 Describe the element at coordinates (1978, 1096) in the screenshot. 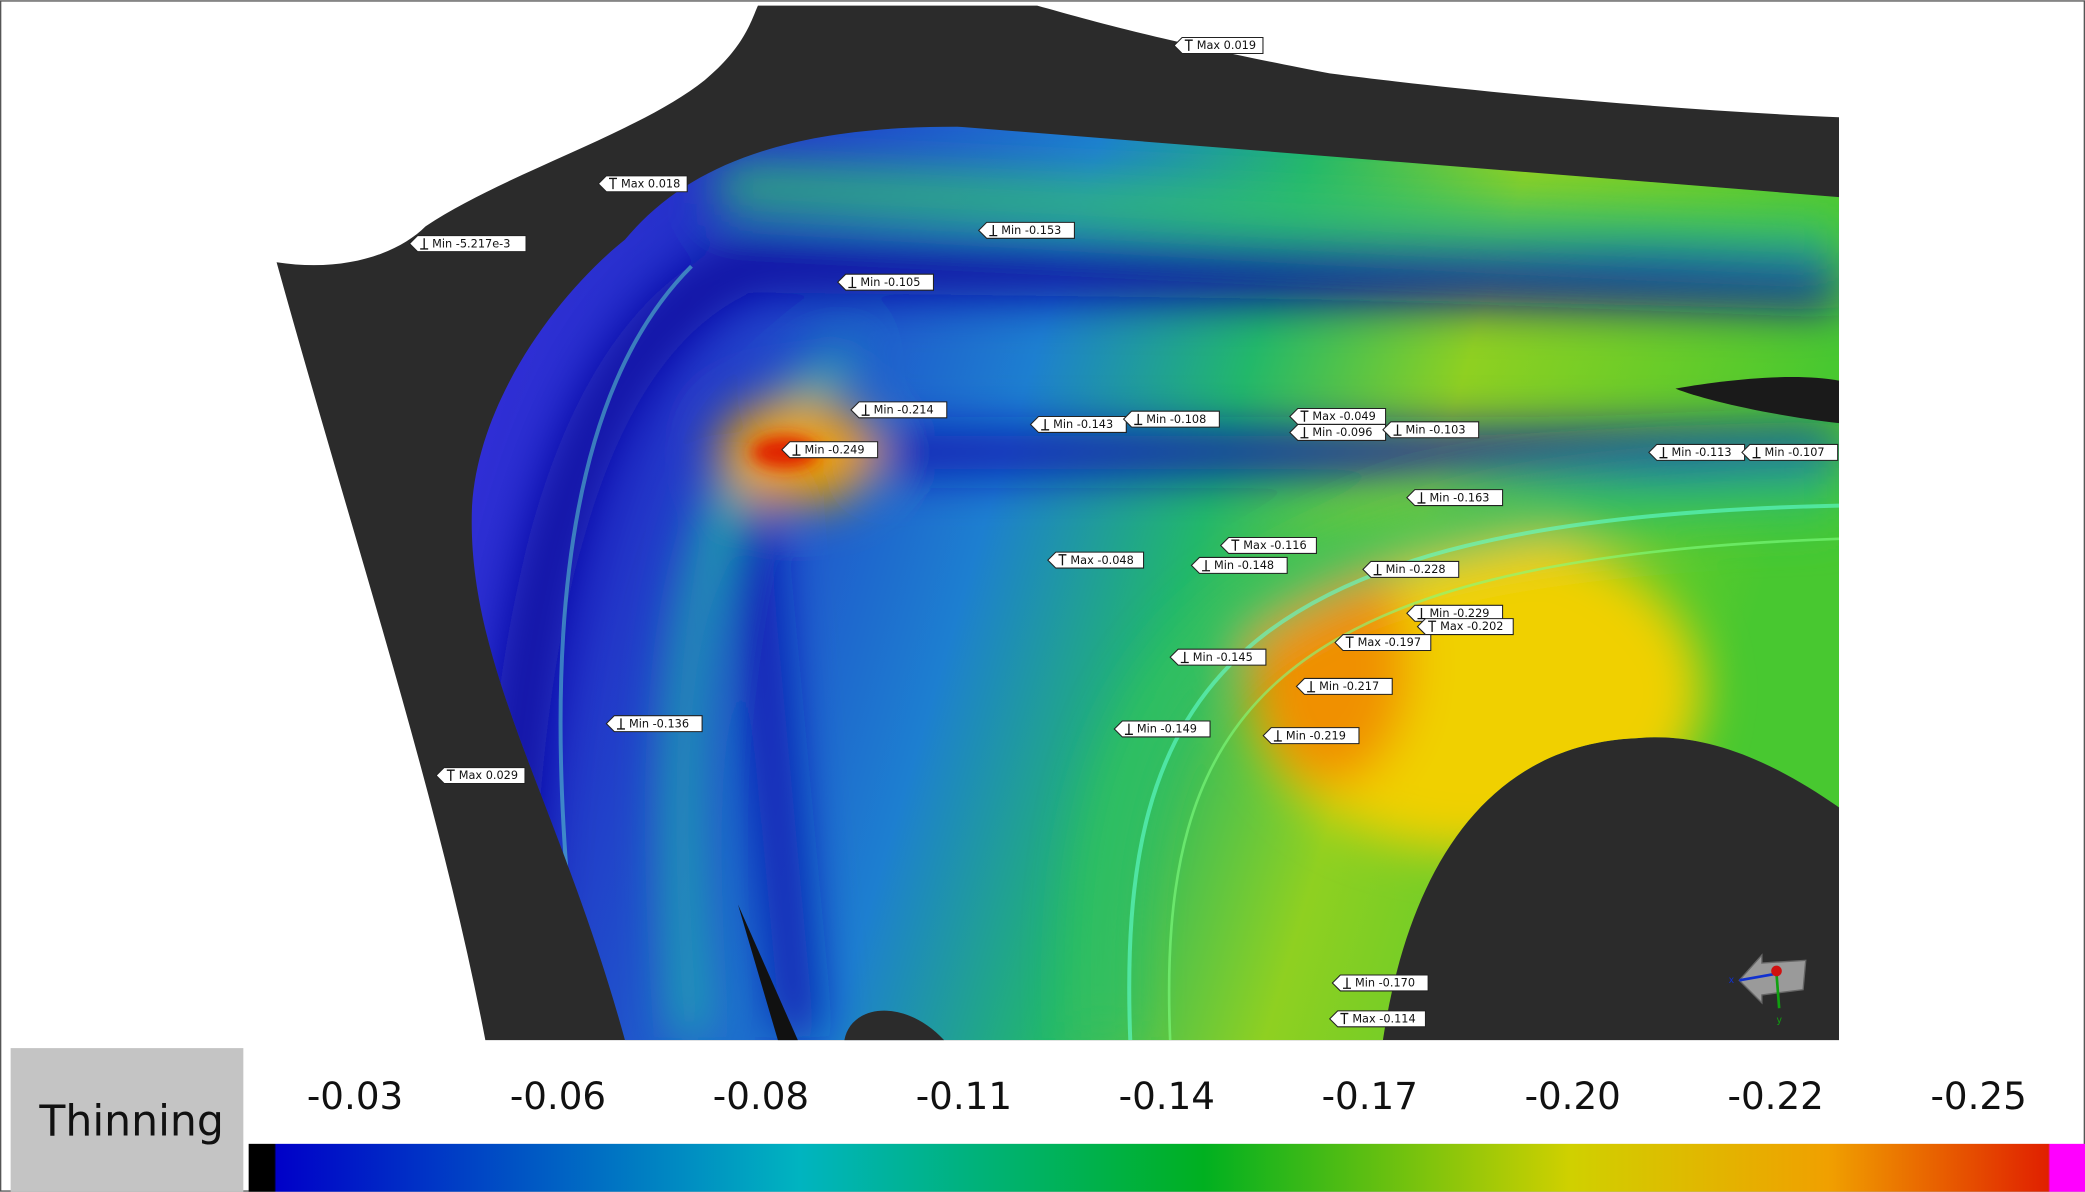

I see `legend-tick-label: -0.25` at that location.